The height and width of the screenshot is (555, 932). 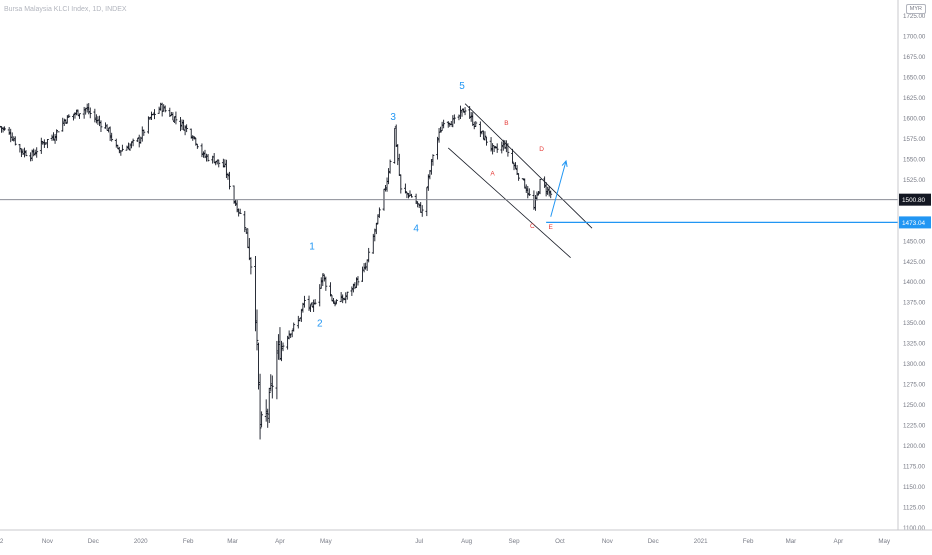 What do you see at coordinates (528, 166) in the screenshot?
I see `channel-upper-line` at bounding box center [528, 166].